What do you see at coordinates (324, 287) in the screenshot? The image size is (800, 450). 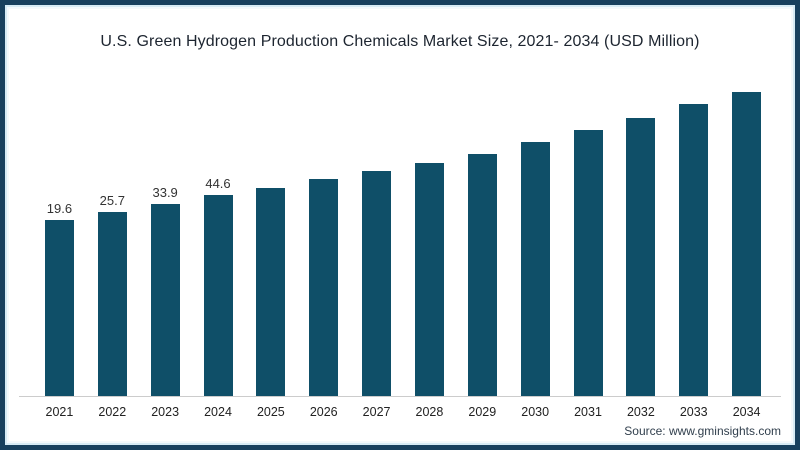 I see `bar-2026` at bounding box center [324, 287].